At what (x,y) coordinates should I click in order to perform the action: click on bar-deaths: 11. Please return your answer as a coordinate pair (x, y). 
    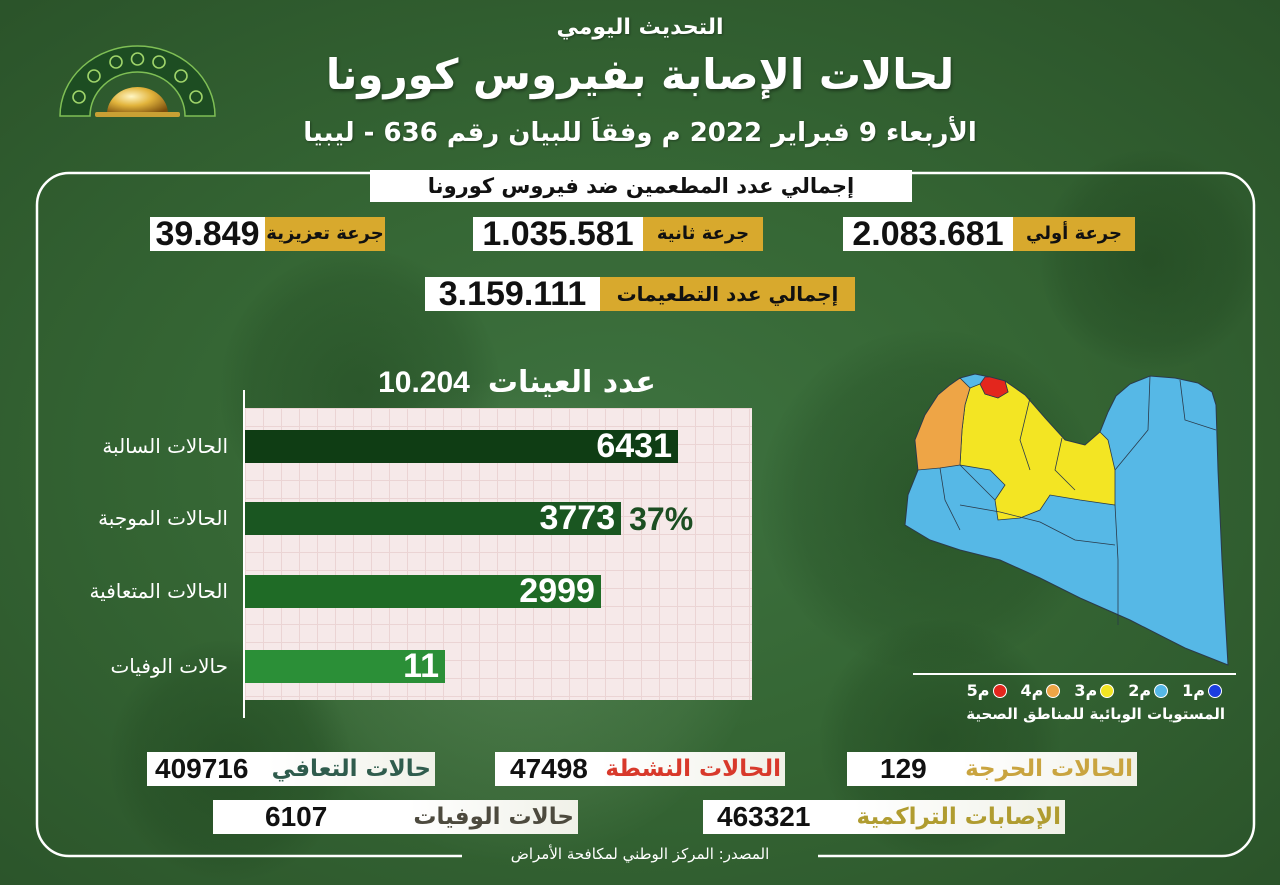
    Looking at the image, I should click on (345, 666).